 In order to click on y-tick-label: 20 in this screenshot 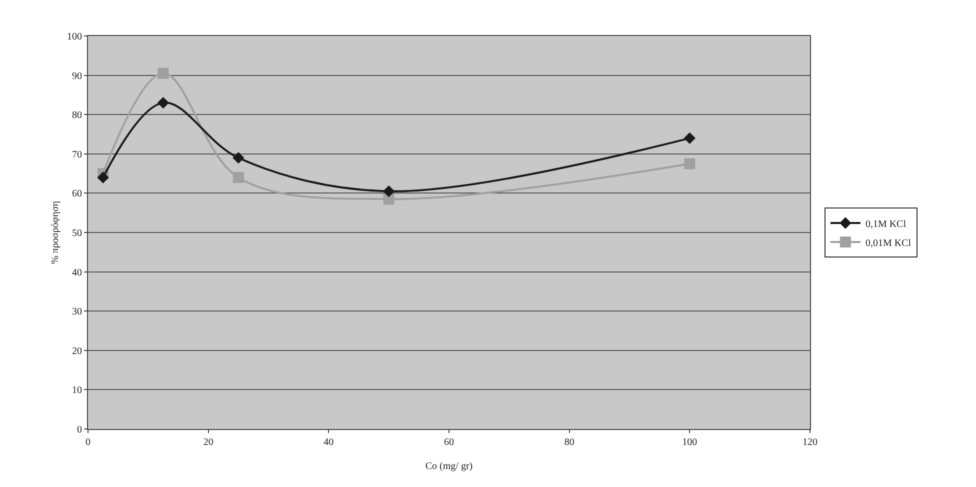, I will do `click(77, 351)`.